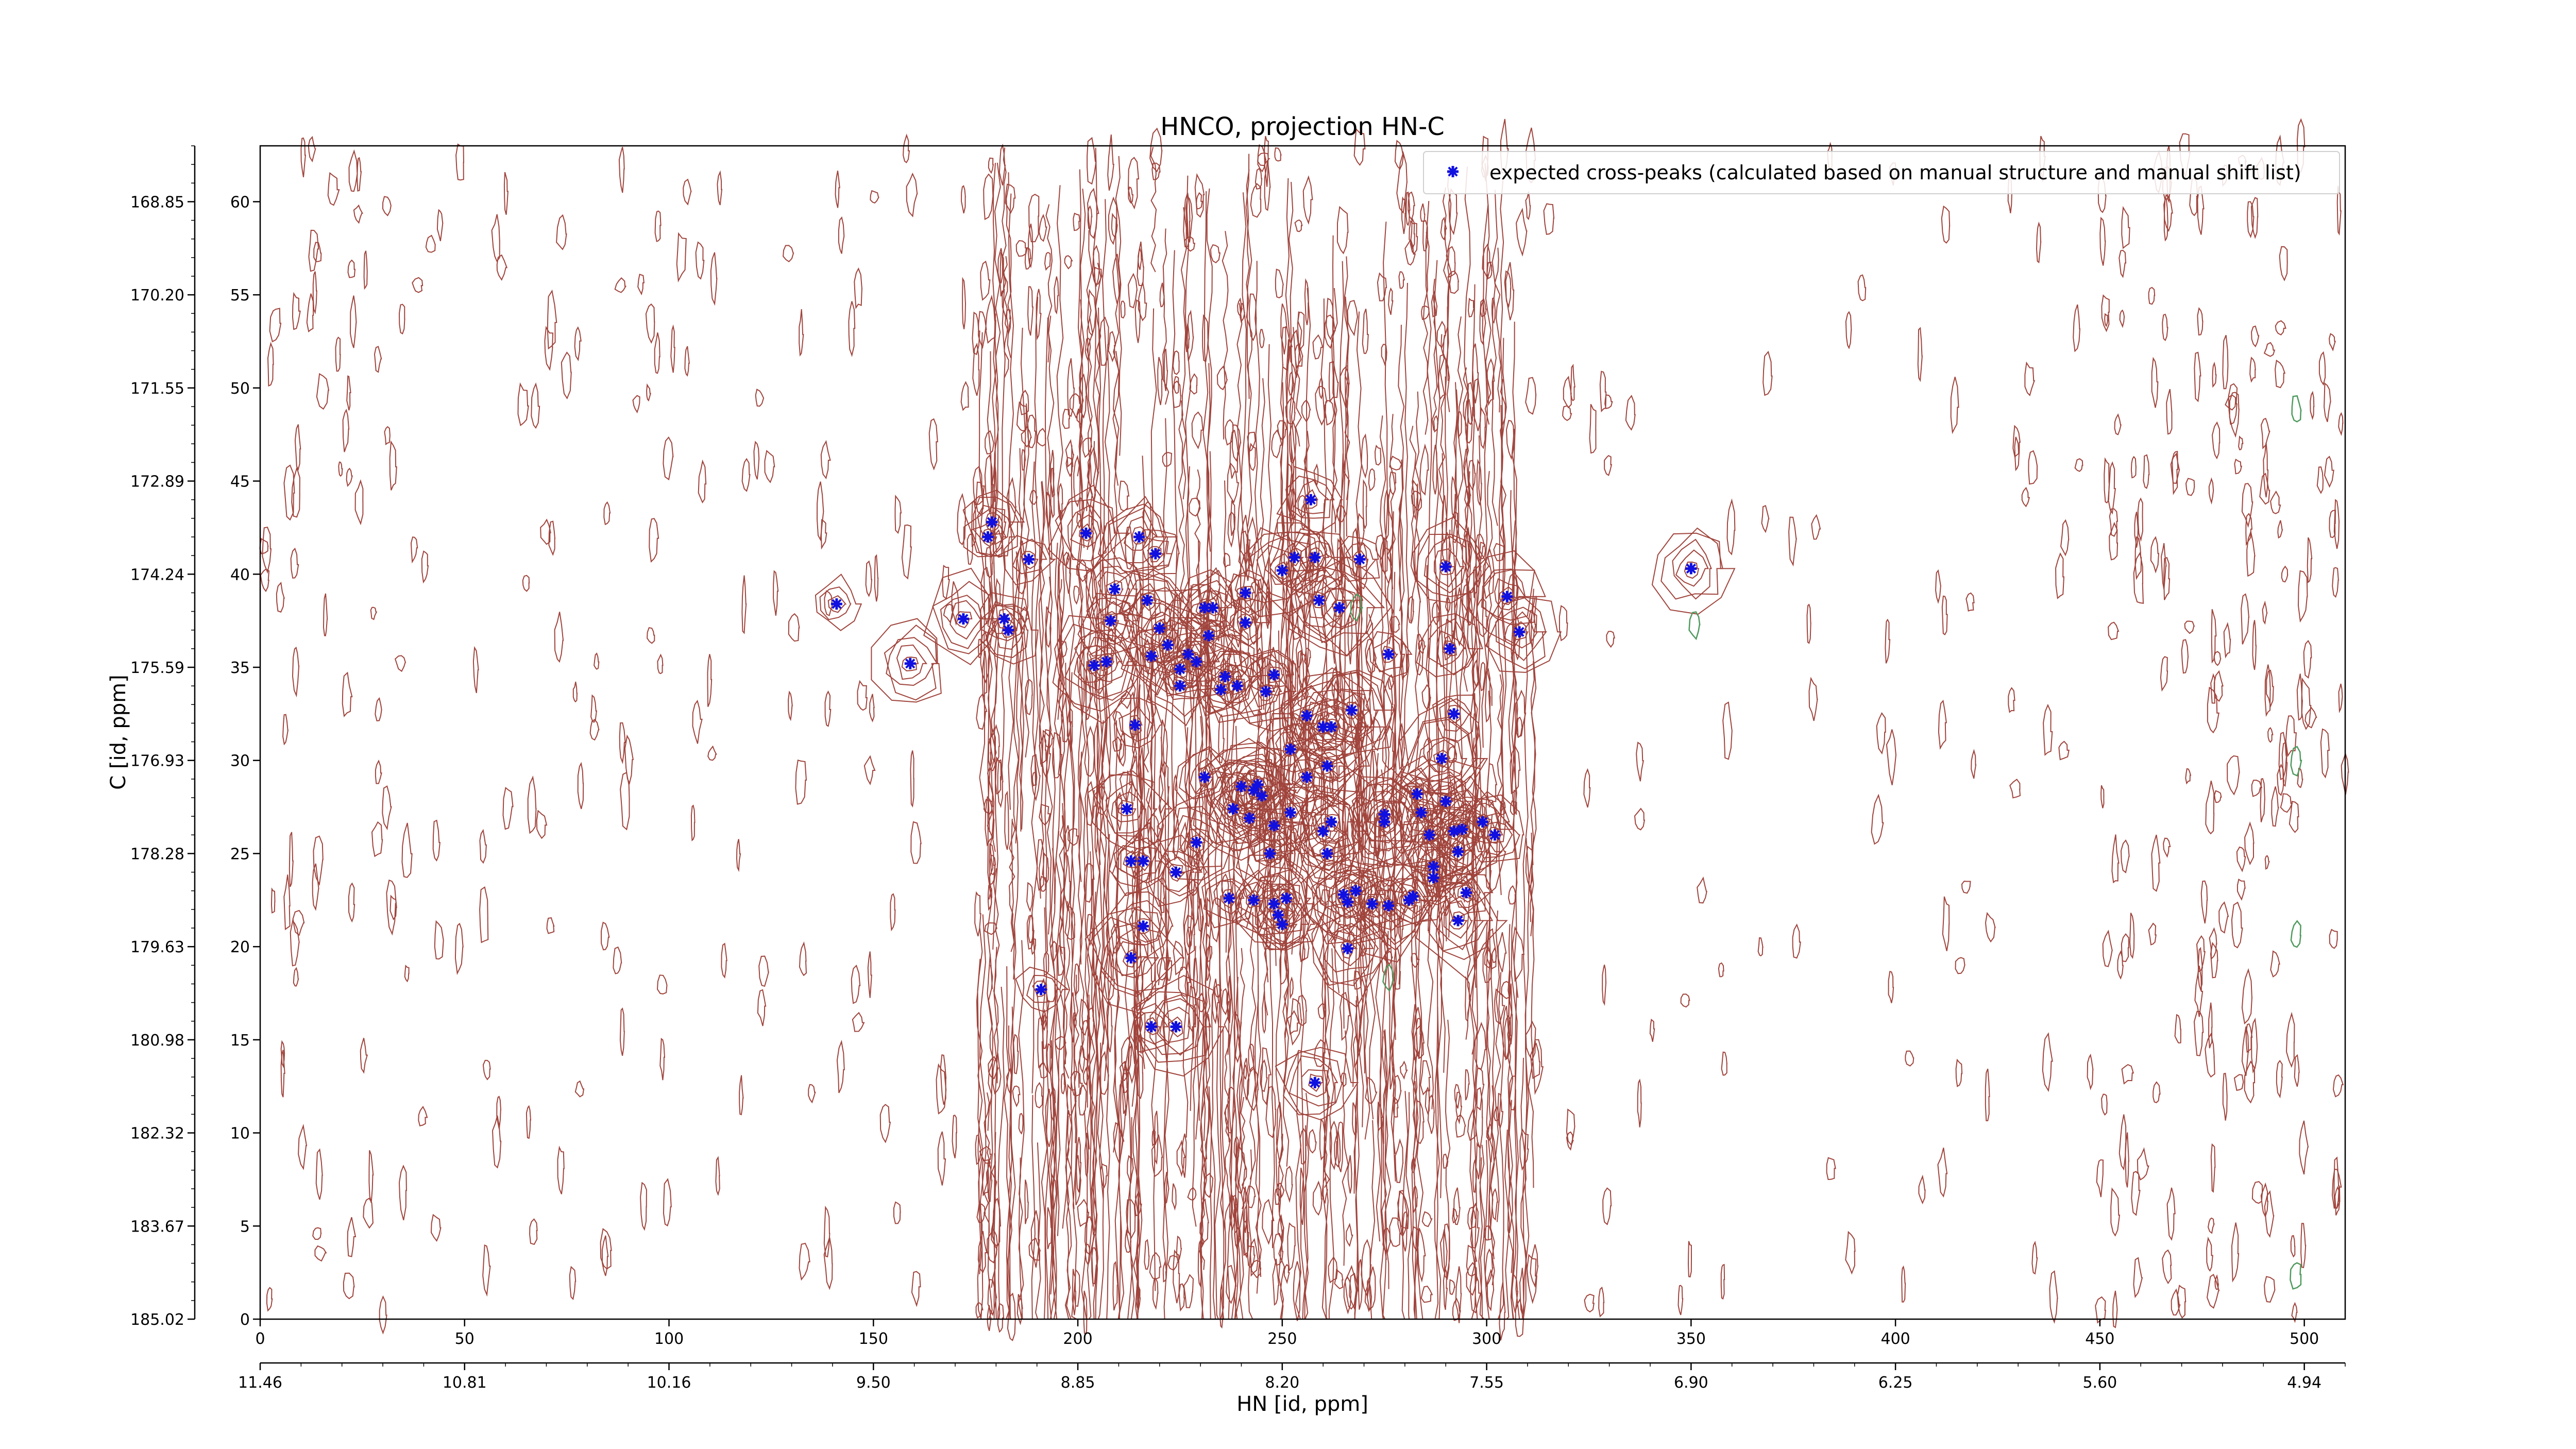  Describe the element at coordinates (240, 296) in the screenshot. I see `y-index-tick-label: 55` at that location.